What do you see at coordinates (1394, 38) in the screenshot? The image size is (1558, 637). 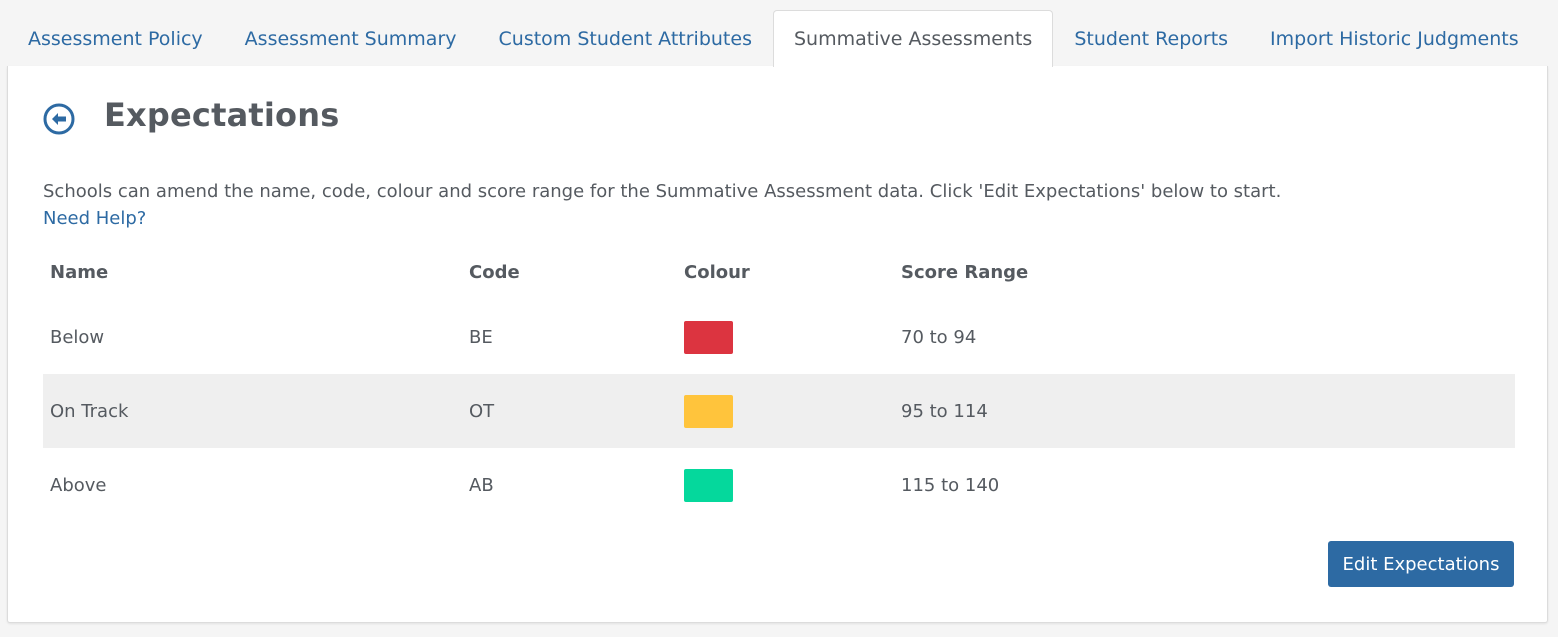 I see `tab-import-historic-judgments: Import Historic Judgments` at bounding box center [1394, 38].